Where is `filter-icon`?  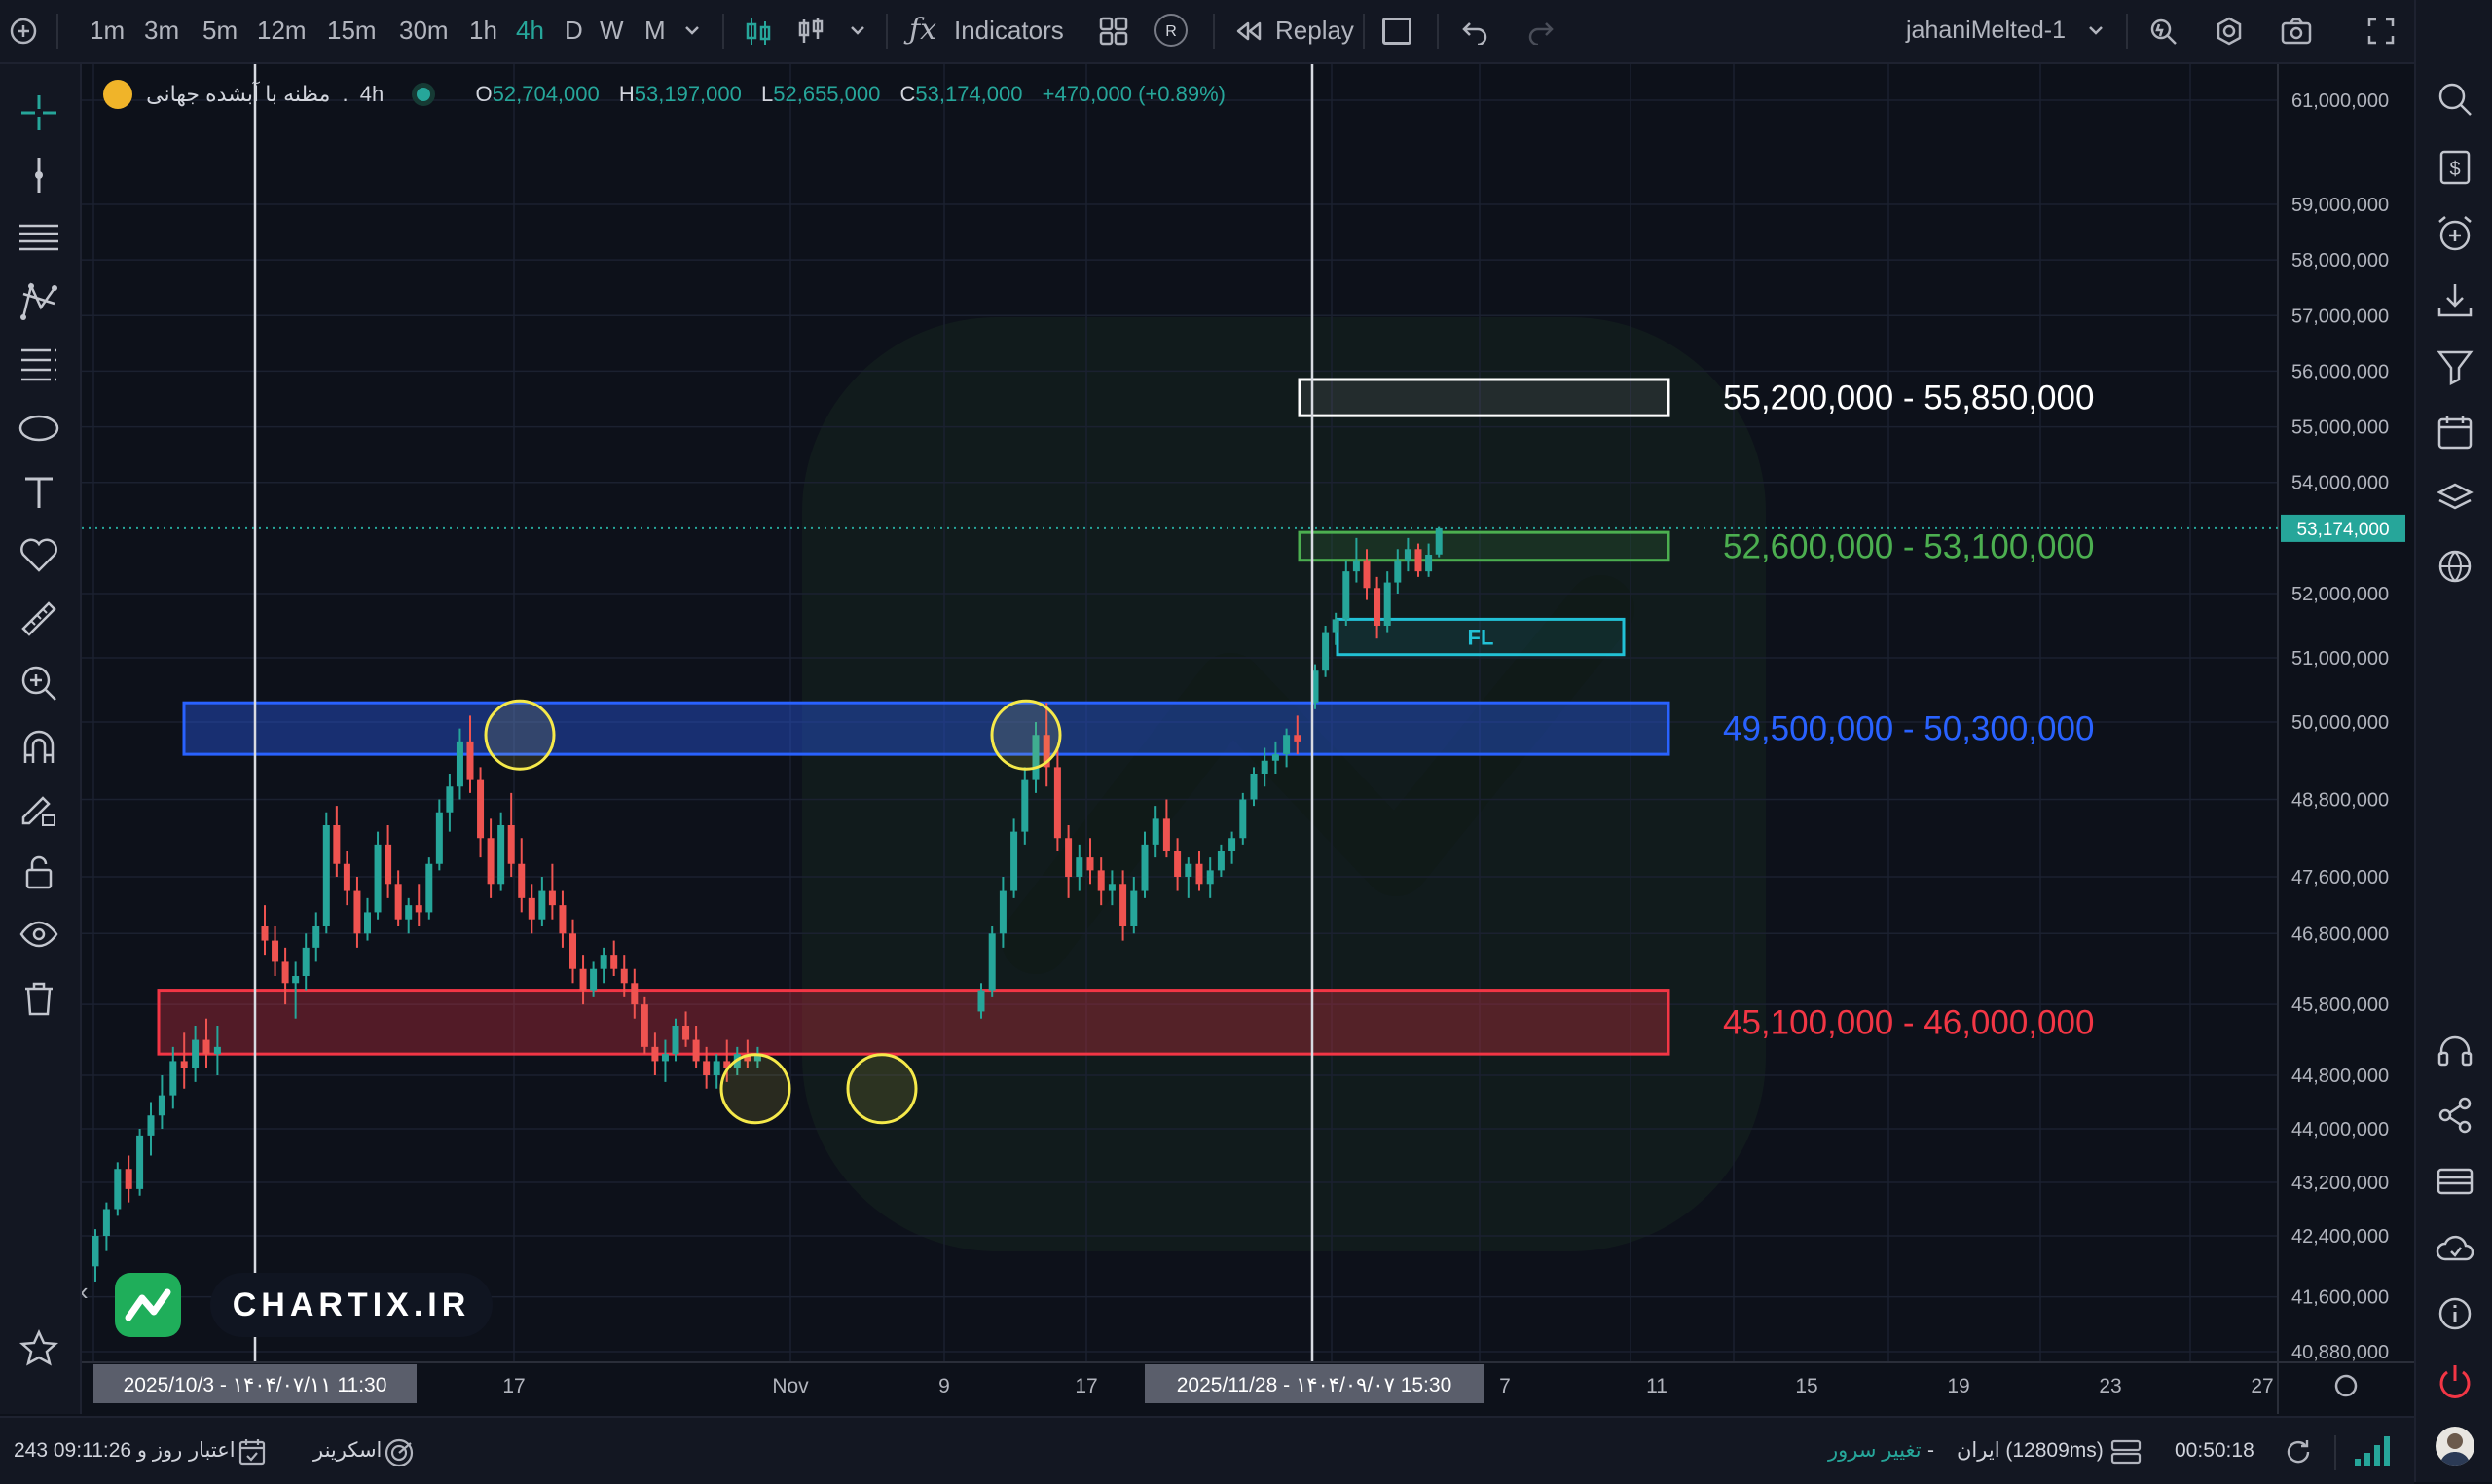 filter-icon is located at coordinates (2455, 366).